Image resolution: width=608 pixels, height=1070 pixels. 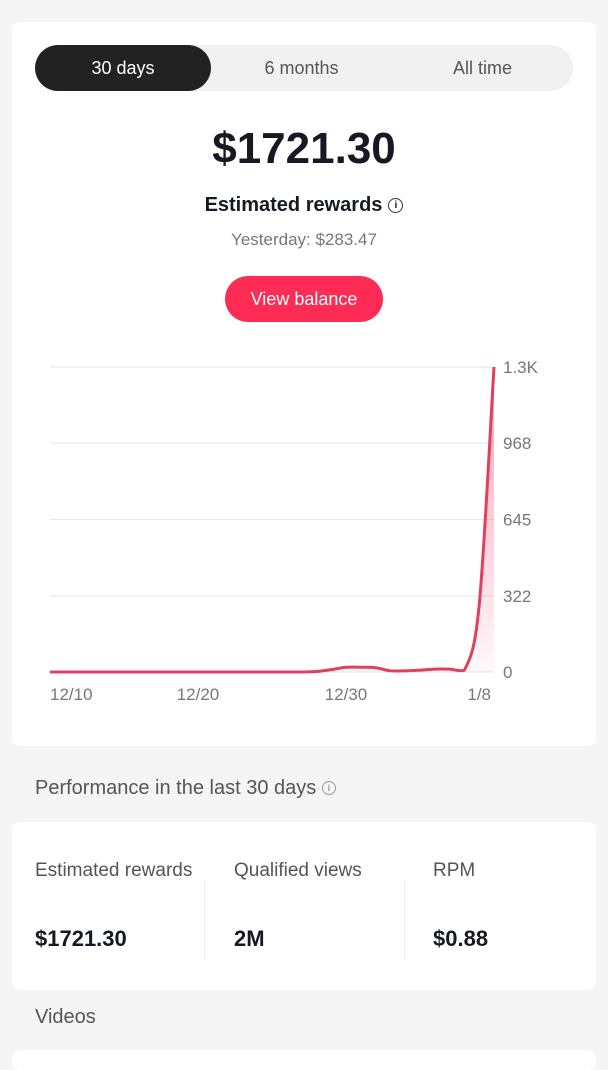 What do you see at coordinates (346, 694) in the screenshot?
I see `x-tick-label: 12/30` at bounding box center [346, 694].